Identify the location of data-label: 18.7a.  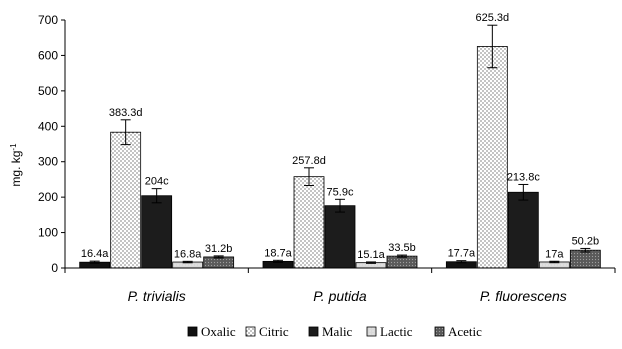
(278, 253).